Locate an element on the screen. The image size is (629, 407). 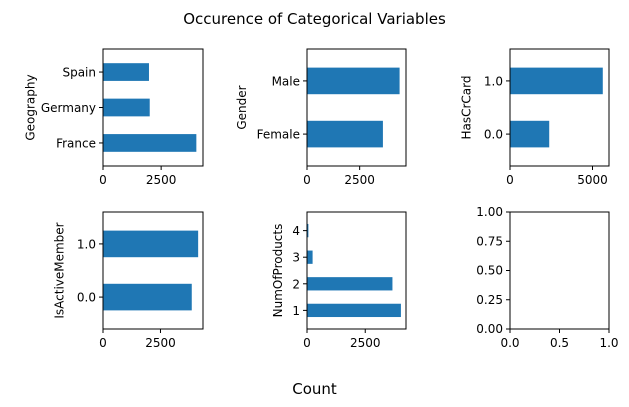
subplot-6: 0.0 0.5 1.0 0.00 0.25 0.50 0.75 1.00 is located at coordinates (547, 277).